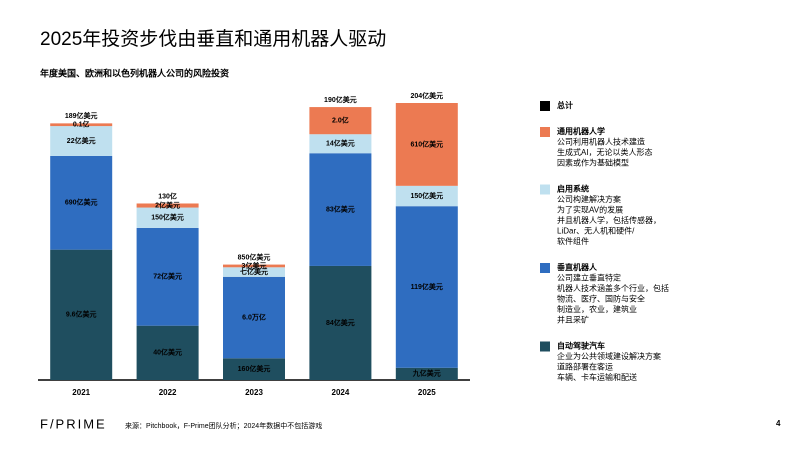 The width and height of the screenshot is (800, 450). What do you see at coordinates (605, 152) in the screenshot?
I see `legend-description: 生成式AI，无论以类人形态` at bounding box center [605, 152].